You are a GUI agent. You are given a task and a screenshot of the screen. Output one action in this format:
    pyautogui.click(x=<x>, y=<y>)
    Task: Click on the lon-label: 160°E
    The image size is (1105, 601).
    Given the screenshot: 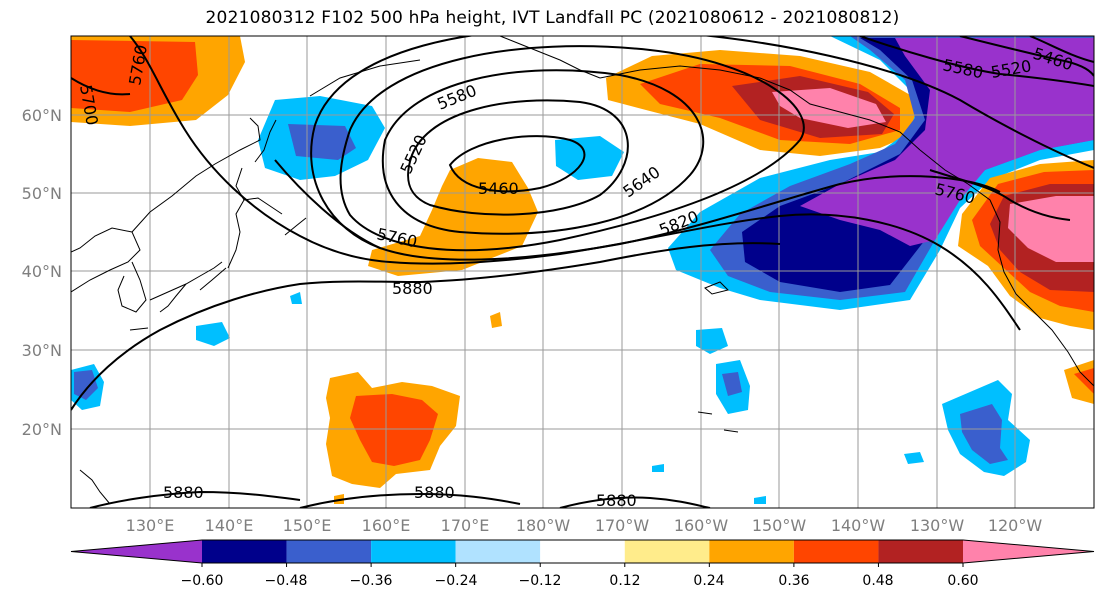 What is the action you would take?
    pyautogui.click(x=386, y=525)
    